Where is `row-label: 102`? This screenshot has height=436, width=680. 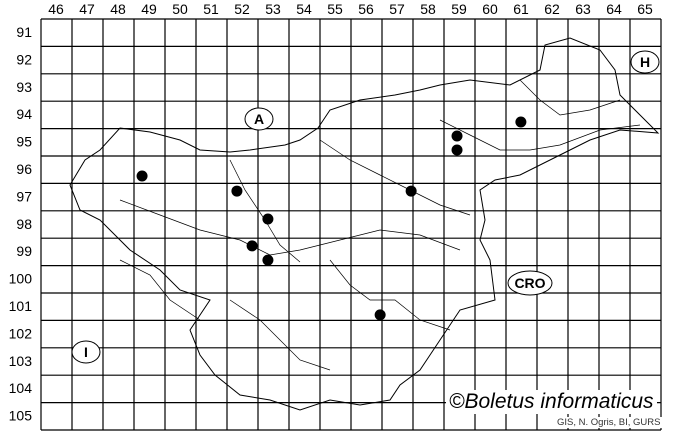
row-label: 102 is located at coordinates (21, 333).